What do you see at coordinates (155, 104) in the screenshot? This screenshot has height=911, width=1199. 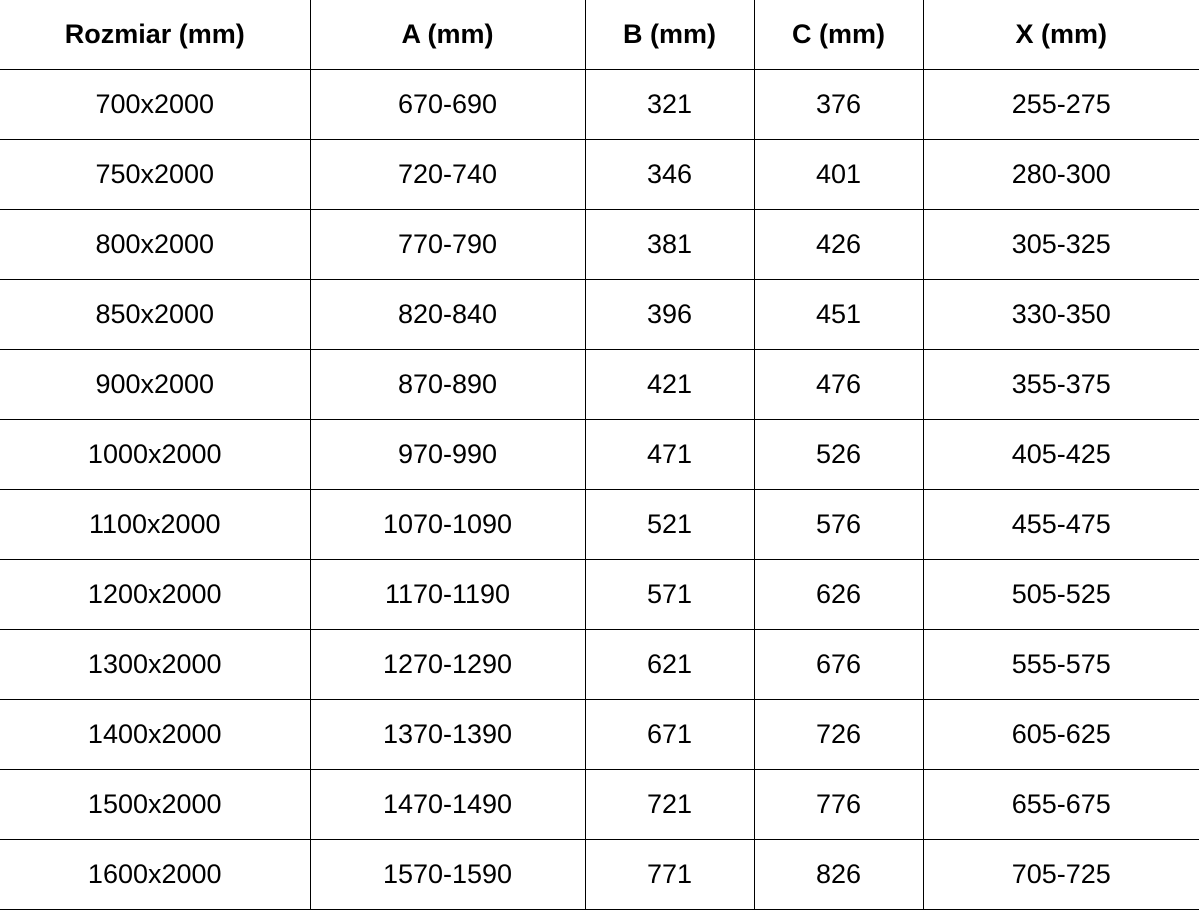 I see `cell-size: 700x2000` at bounding box center [155, 104].